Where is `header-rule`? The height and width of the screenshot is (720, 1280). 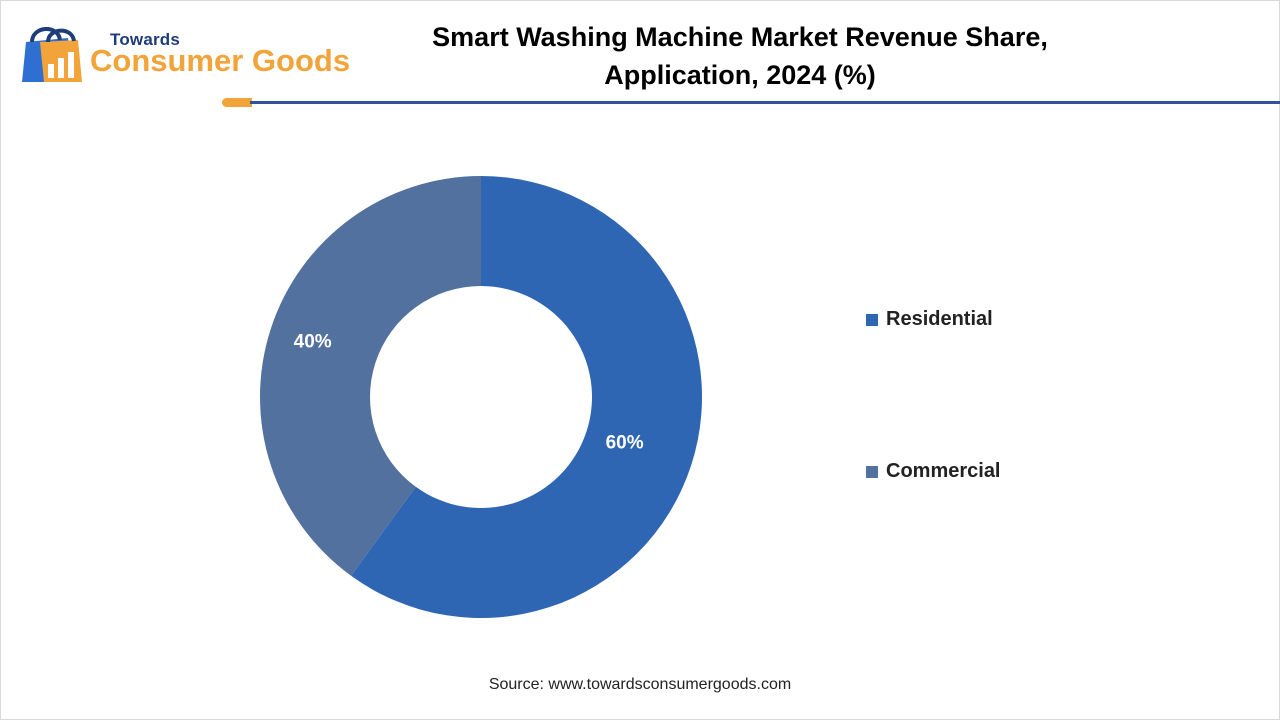
header-rule is located at coordinates (765, 102).